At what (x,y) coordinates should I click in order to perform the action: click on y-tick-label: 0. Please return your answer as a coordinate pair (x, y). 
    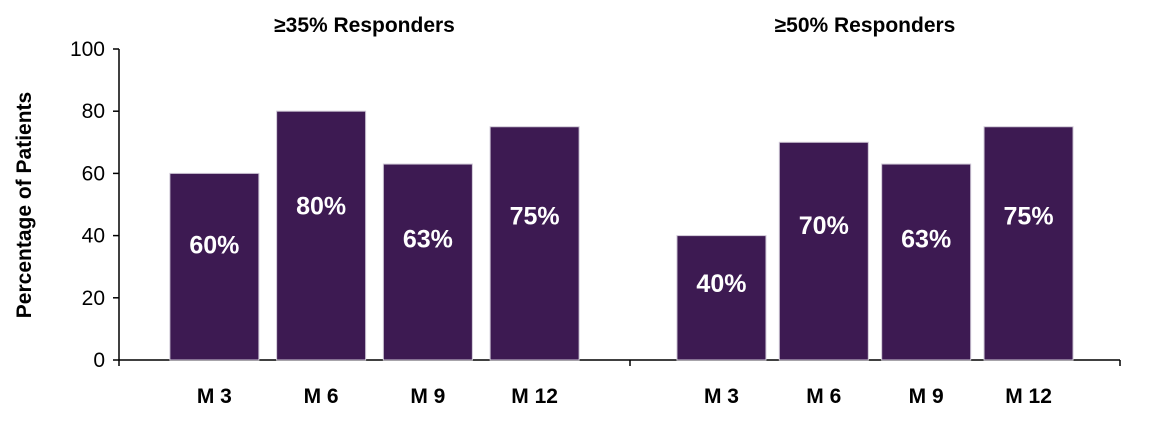
    Looking at the image, I should click on (99, 360).